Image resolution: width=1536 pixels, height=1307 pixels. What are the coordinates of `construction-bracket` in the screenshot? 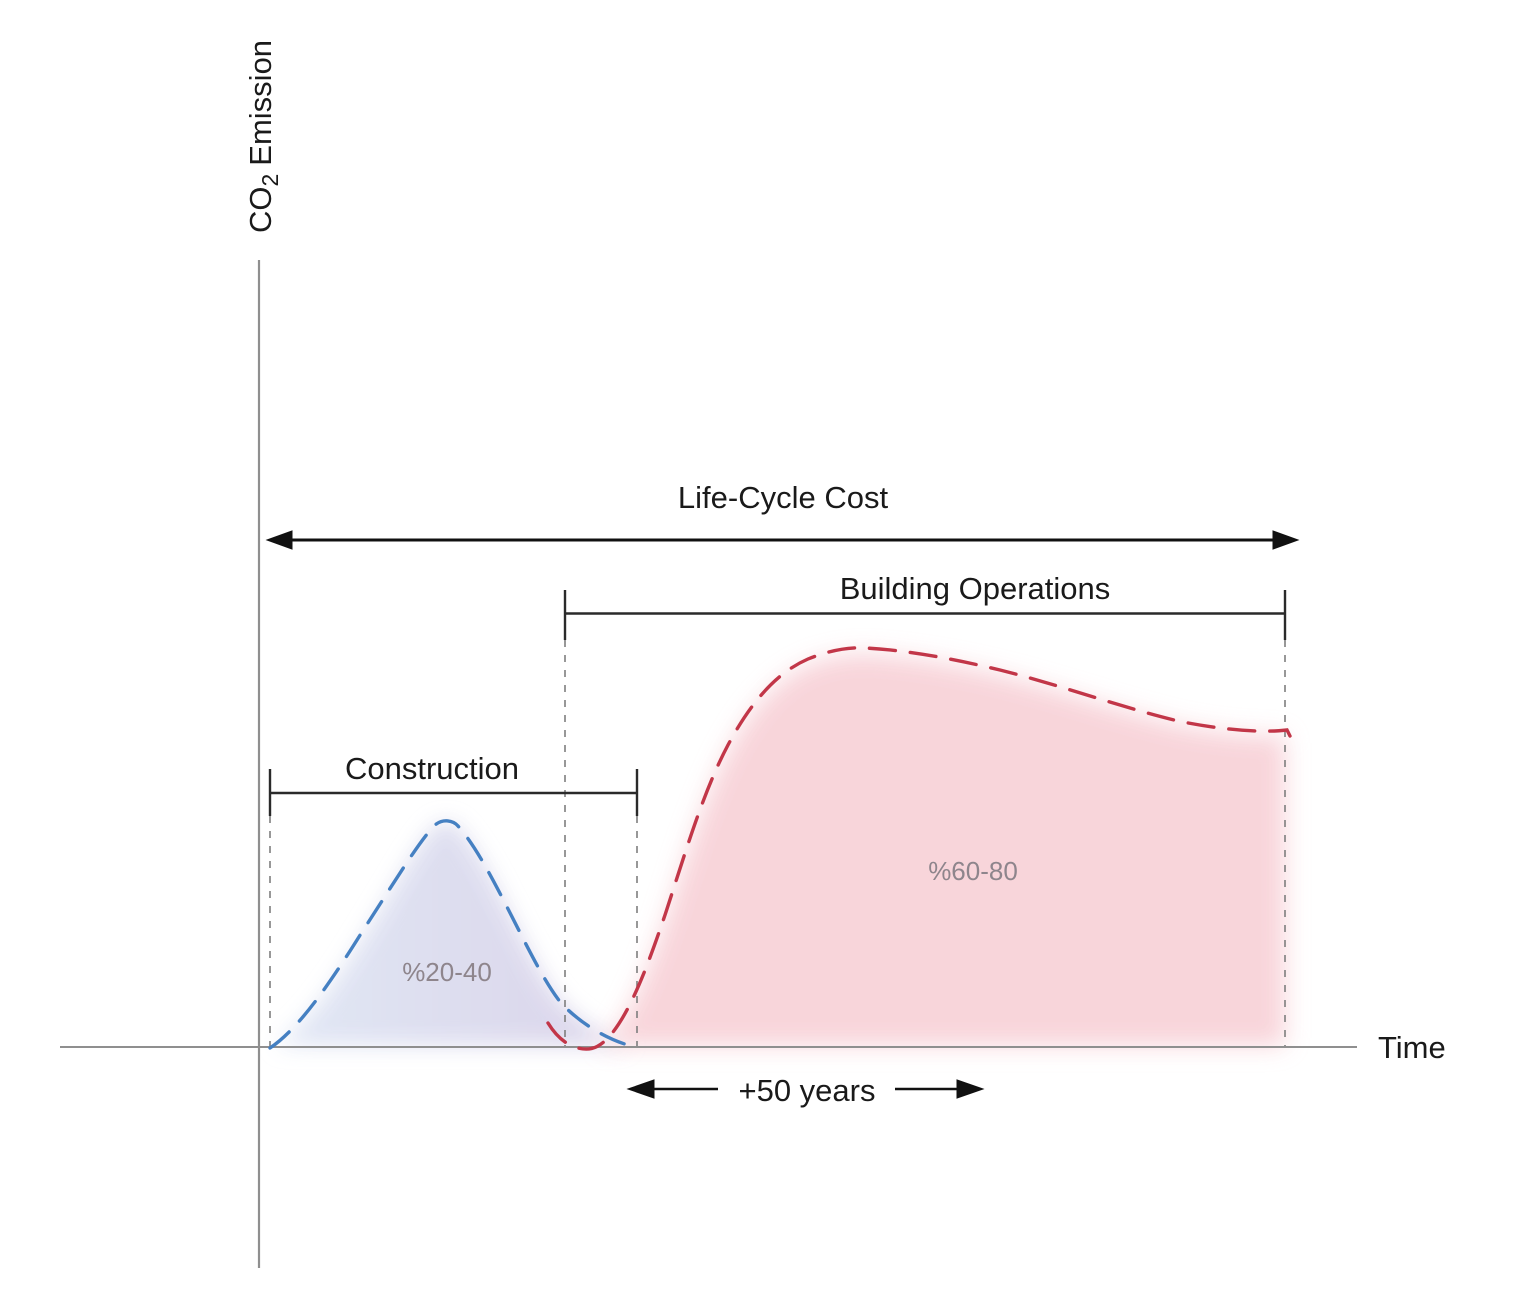 It's located at (453, 792).